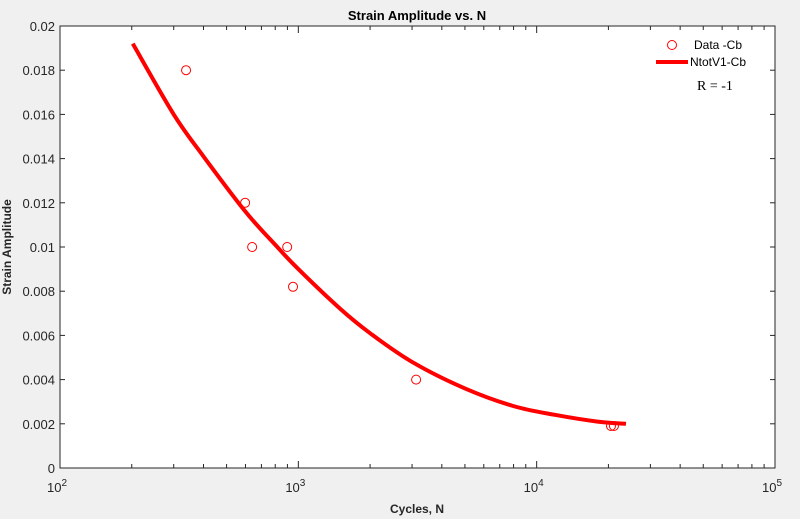  I want to click on y-tick-label: 0.012, so click(38, 203).